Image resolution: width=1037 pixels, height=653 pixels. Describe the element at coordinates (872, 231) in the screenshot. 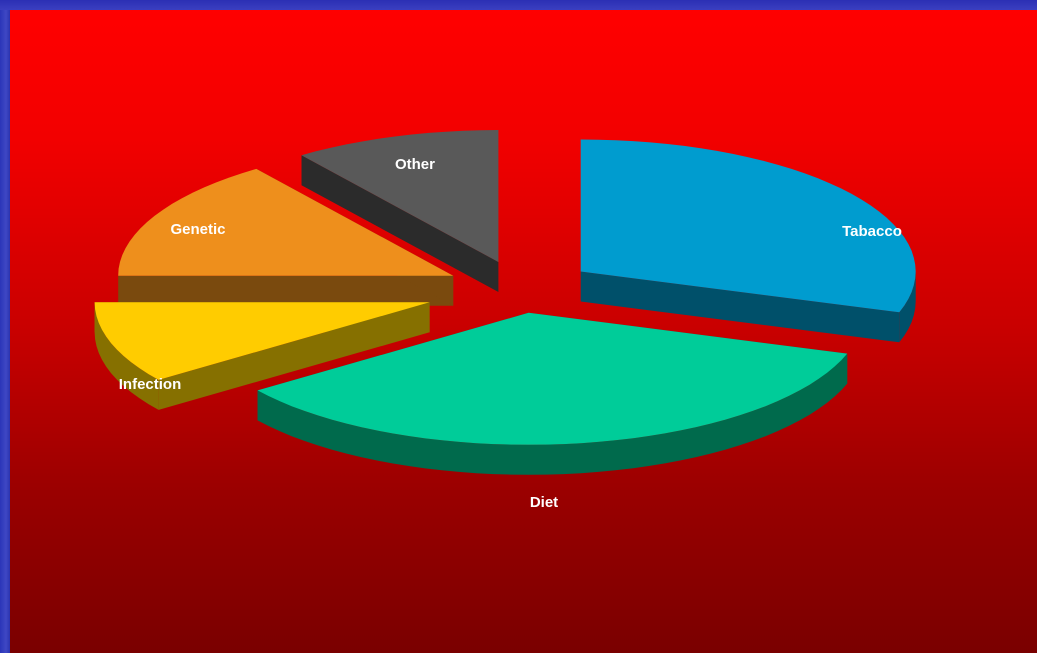

I see `slice-label-tabacco: Tabacco` at that location.